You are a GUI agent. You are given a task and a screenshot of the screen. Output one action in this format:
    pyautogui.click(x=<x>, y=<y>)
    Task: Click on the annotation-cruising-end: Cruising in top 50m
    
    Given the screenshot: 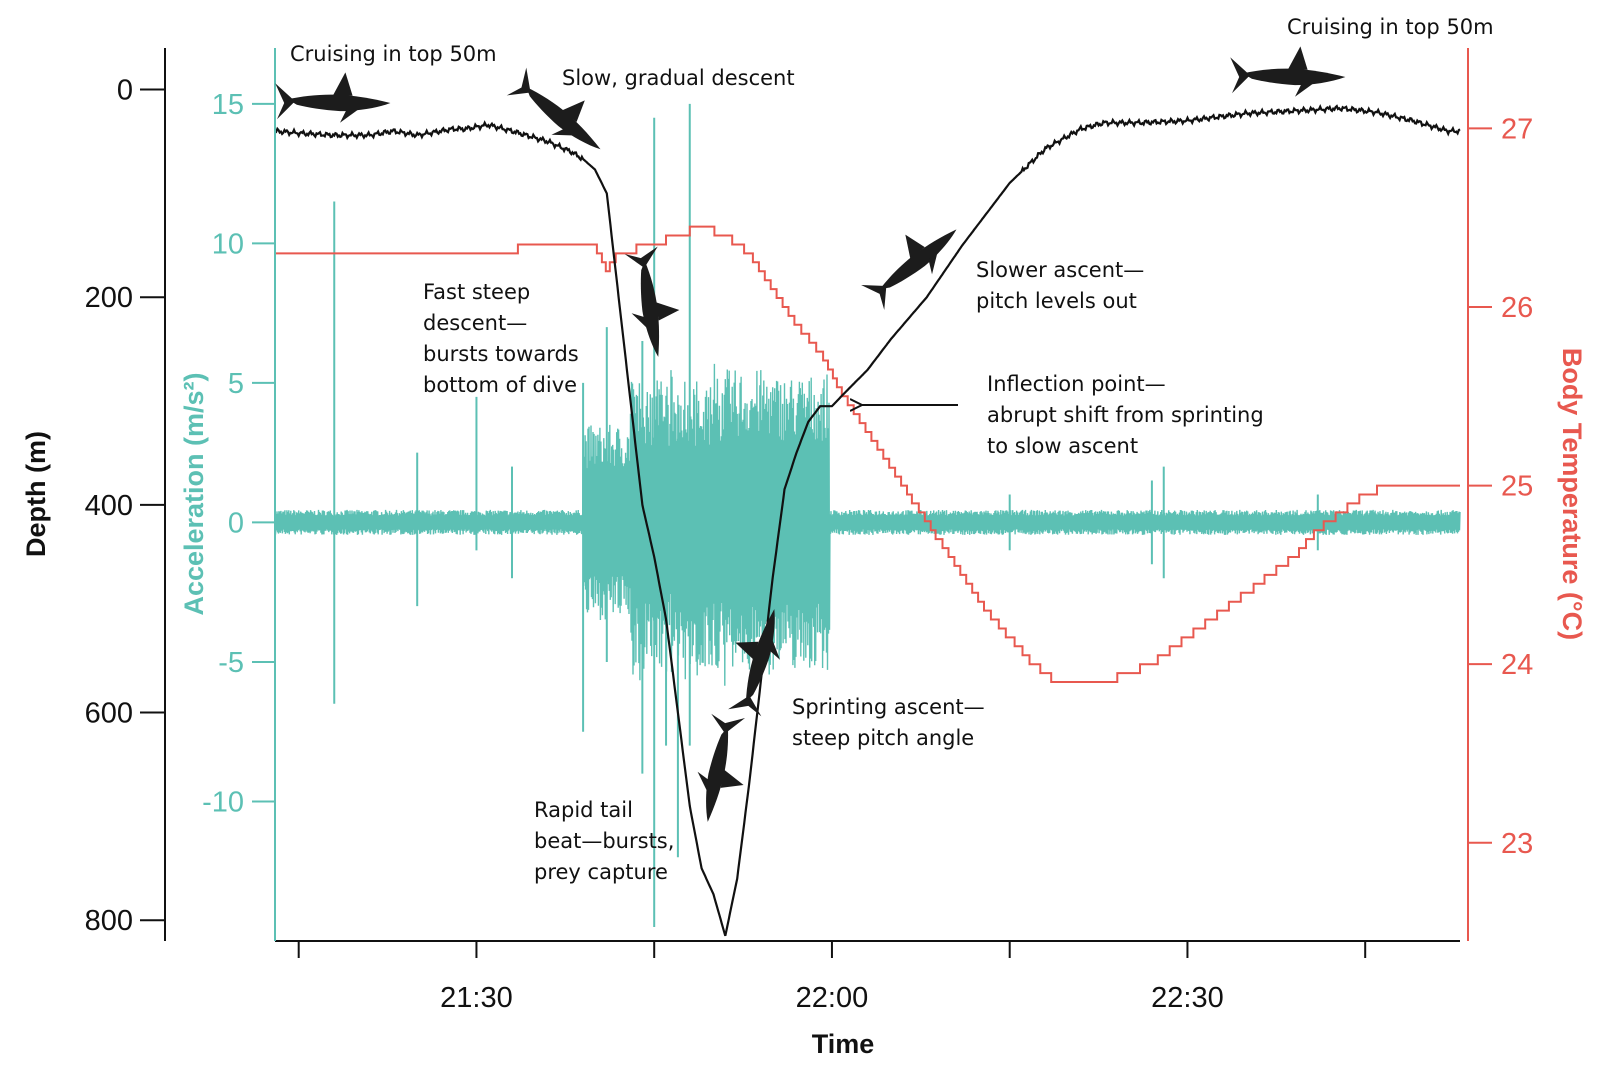 What is the action you would take?
    pyautogui.click(x=1390, y=27)
    